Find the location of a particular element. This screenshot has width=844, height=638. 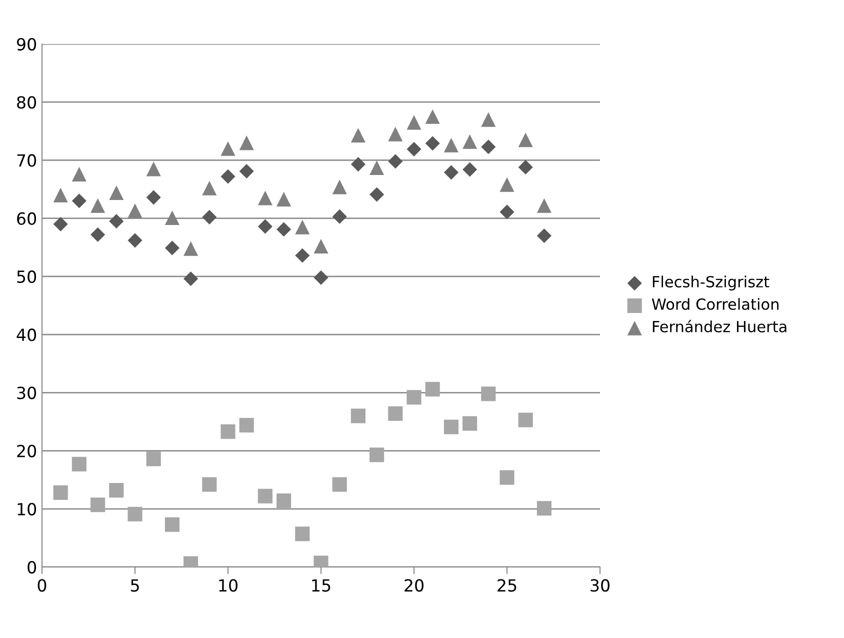

y-tick-label: 70 is located at coordinates (26, 160).